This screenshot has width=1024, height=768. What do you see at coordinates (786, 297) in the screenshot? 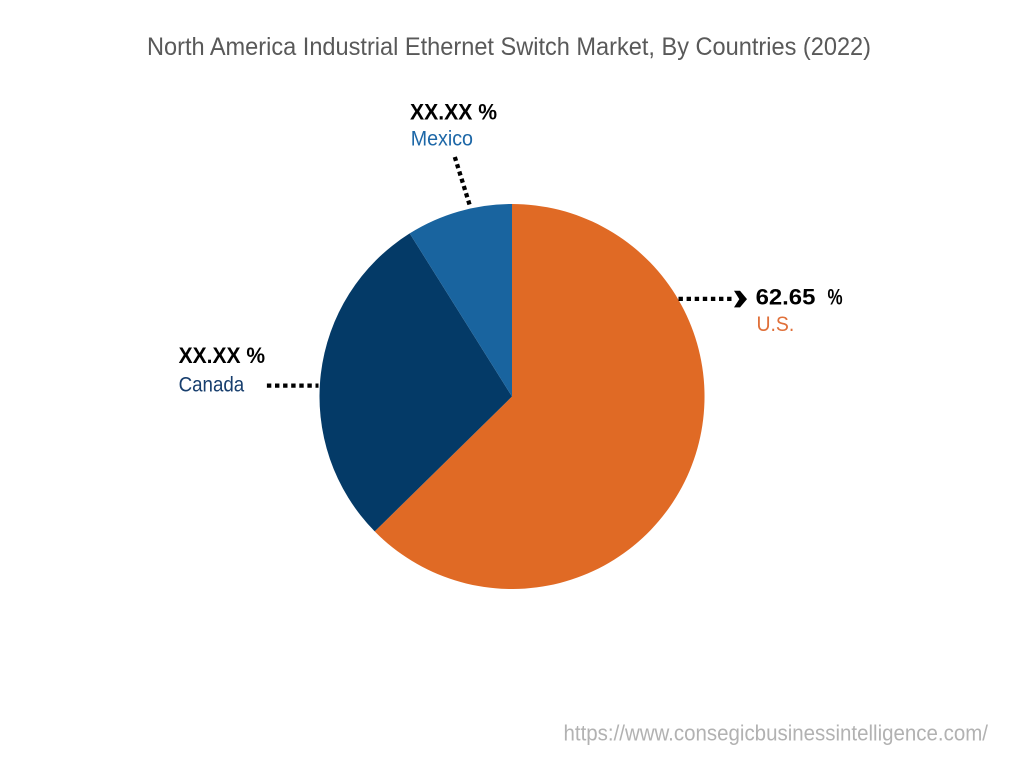
I see `svg-text: 62.65` at bounding box center [786, 297].